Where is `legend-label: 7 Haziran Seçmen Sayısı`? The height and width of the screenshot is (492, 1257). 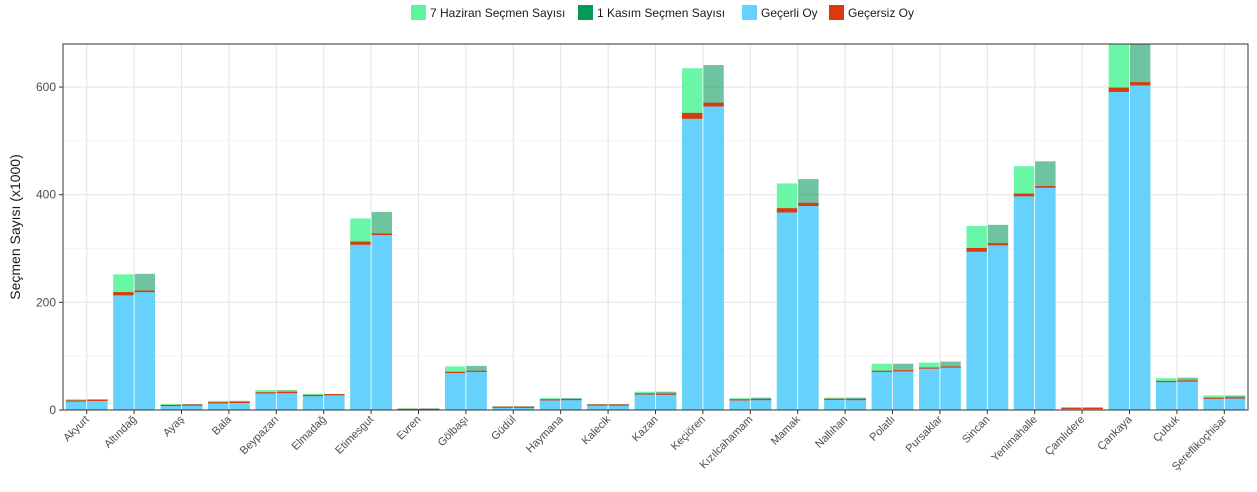
legend-label: 7 Haziran Seçmen Sayısı is located at coordinates (497, 13).